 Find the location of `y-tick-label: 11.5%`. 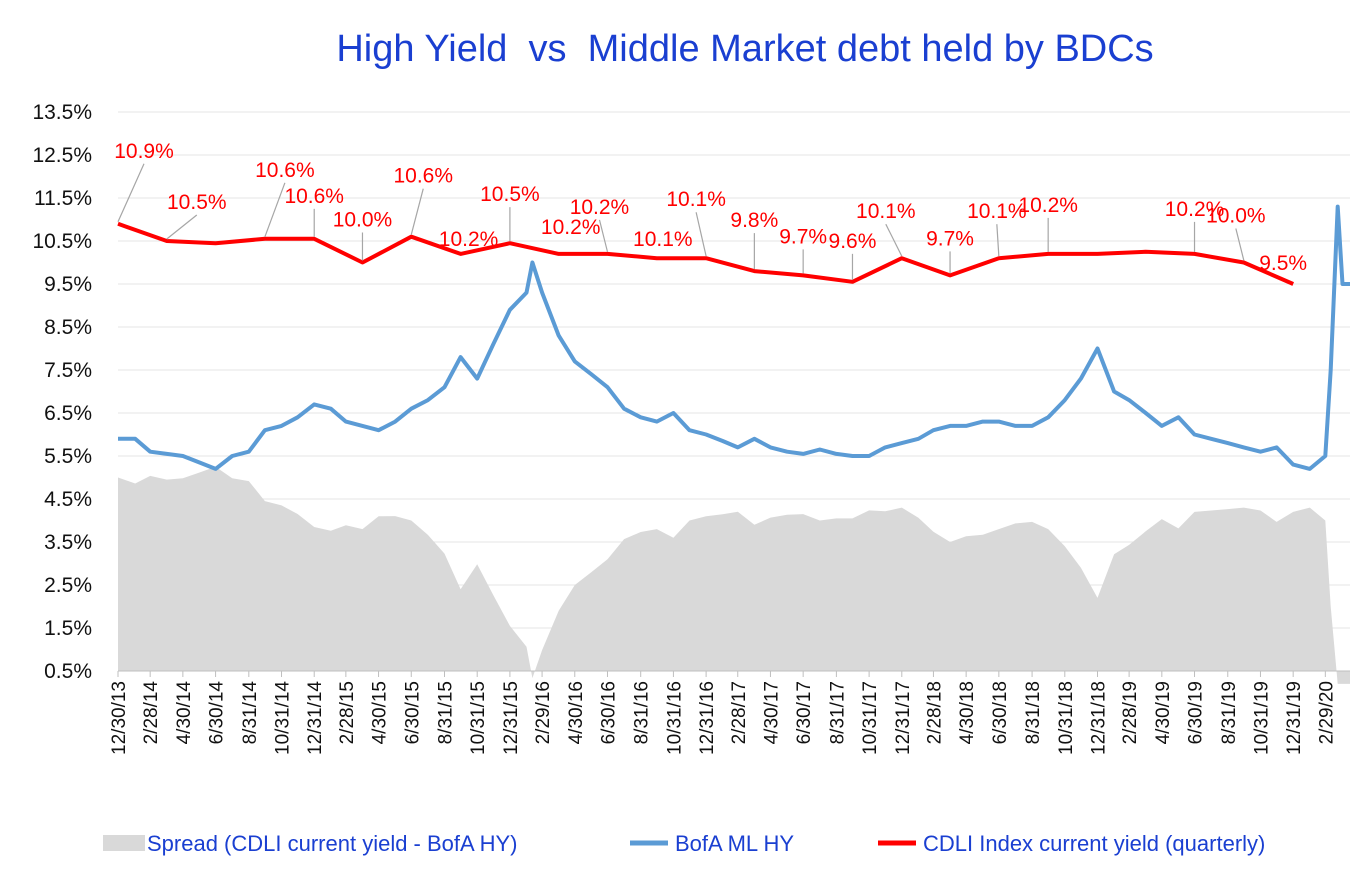

y-tick-label: 11.5% is located at coordinates (63, 198).